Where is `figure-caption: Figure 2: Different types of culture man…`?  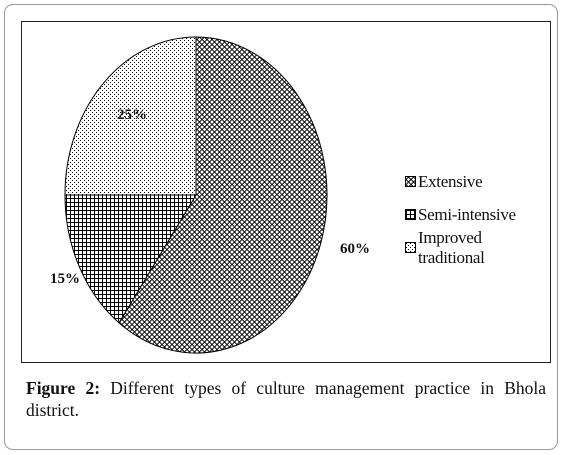
figure-caption: Figure 2: Different types of culture man… is located at coordinates (286, 399).